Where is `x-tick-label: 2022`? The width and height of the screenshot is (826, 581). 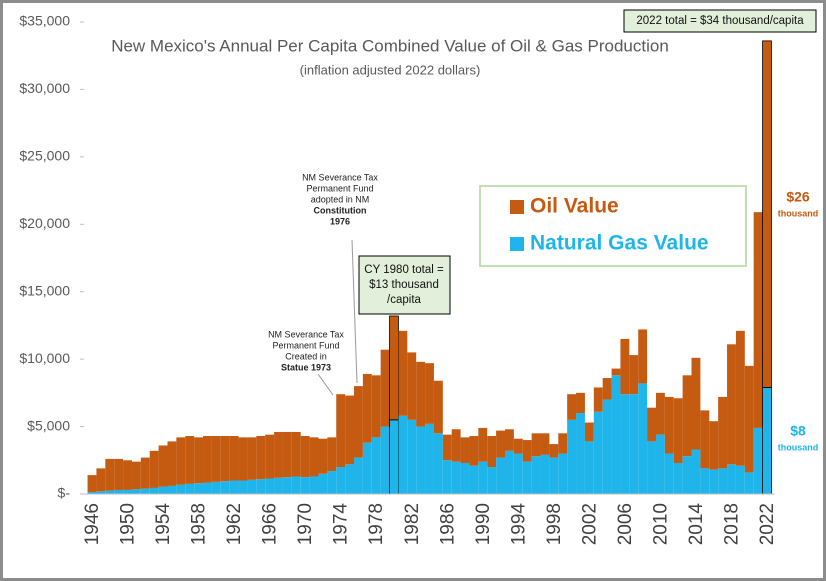 x-tick-label: 2022 is located at coordinates (767, 524).